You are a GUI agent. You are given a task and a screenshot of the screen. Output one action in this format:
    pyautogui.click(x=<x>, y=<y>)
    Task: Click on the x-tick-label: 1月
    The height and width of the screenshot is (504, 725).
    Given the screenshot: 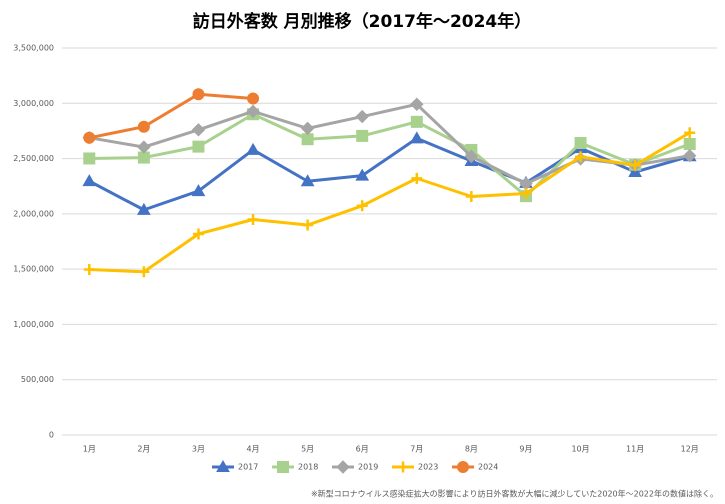 What is the action you would take?
    pyautogui.click(x=89, y=449)
    